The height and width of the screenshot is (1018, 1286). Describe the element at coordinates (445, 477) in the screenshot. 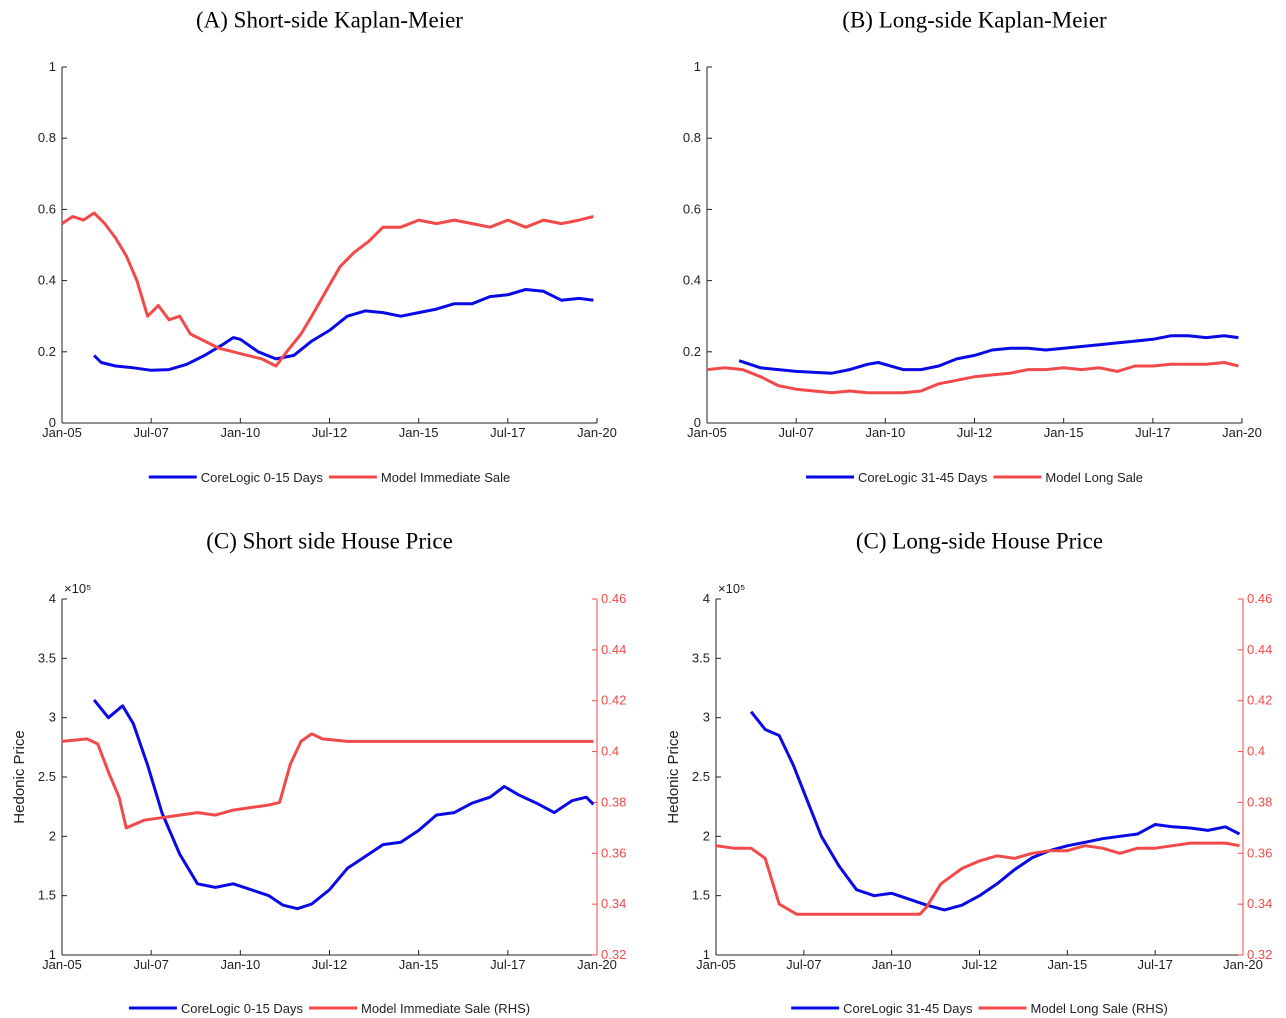

I see `legend-label: Model Immediate Sale` at that location.